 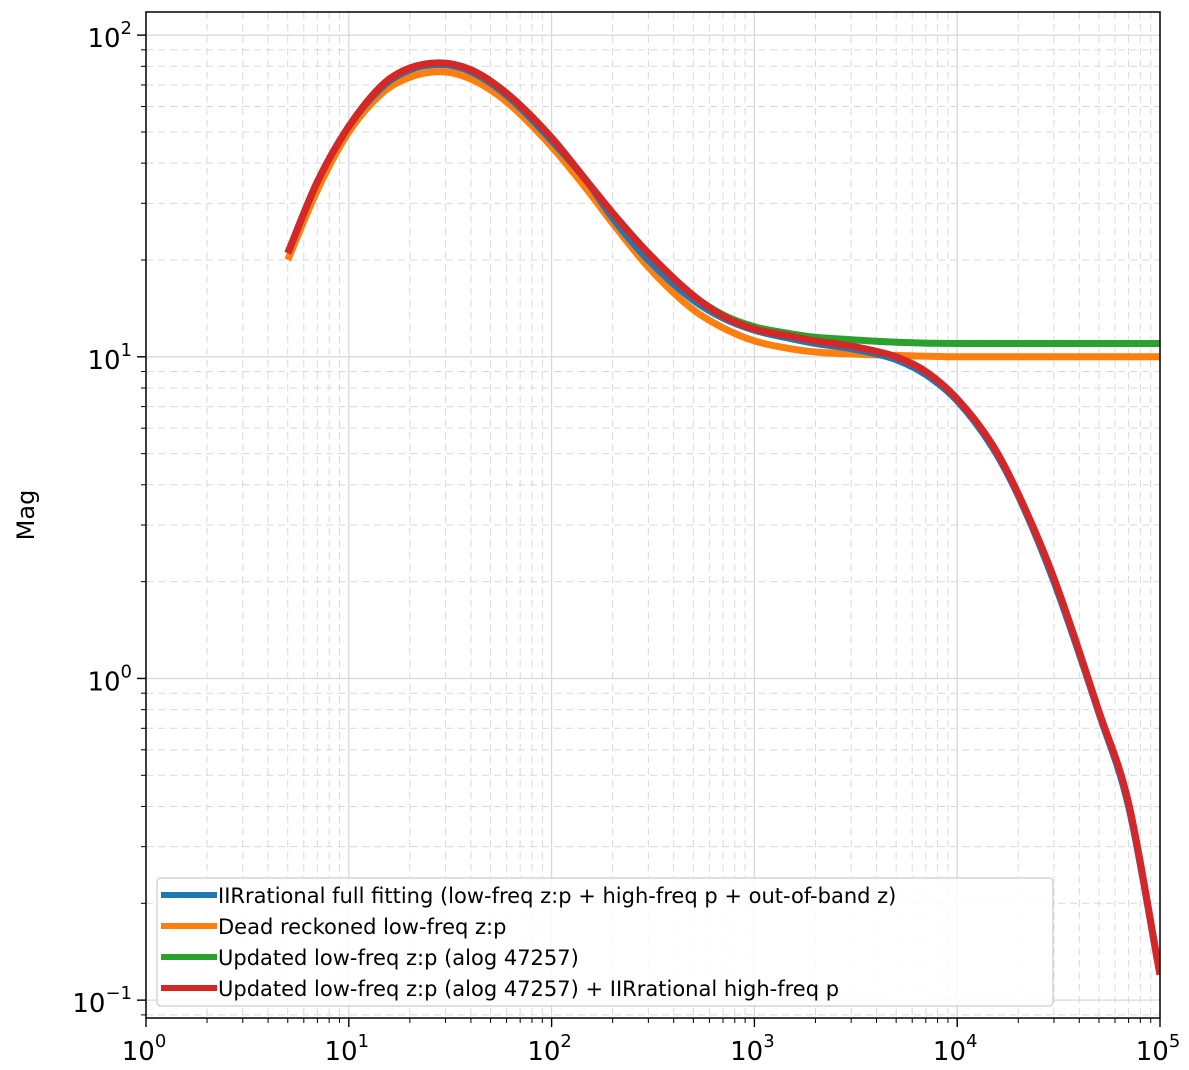 I want to click on y-tick-label: 10⁻¹, so click(x=102, y=1001).